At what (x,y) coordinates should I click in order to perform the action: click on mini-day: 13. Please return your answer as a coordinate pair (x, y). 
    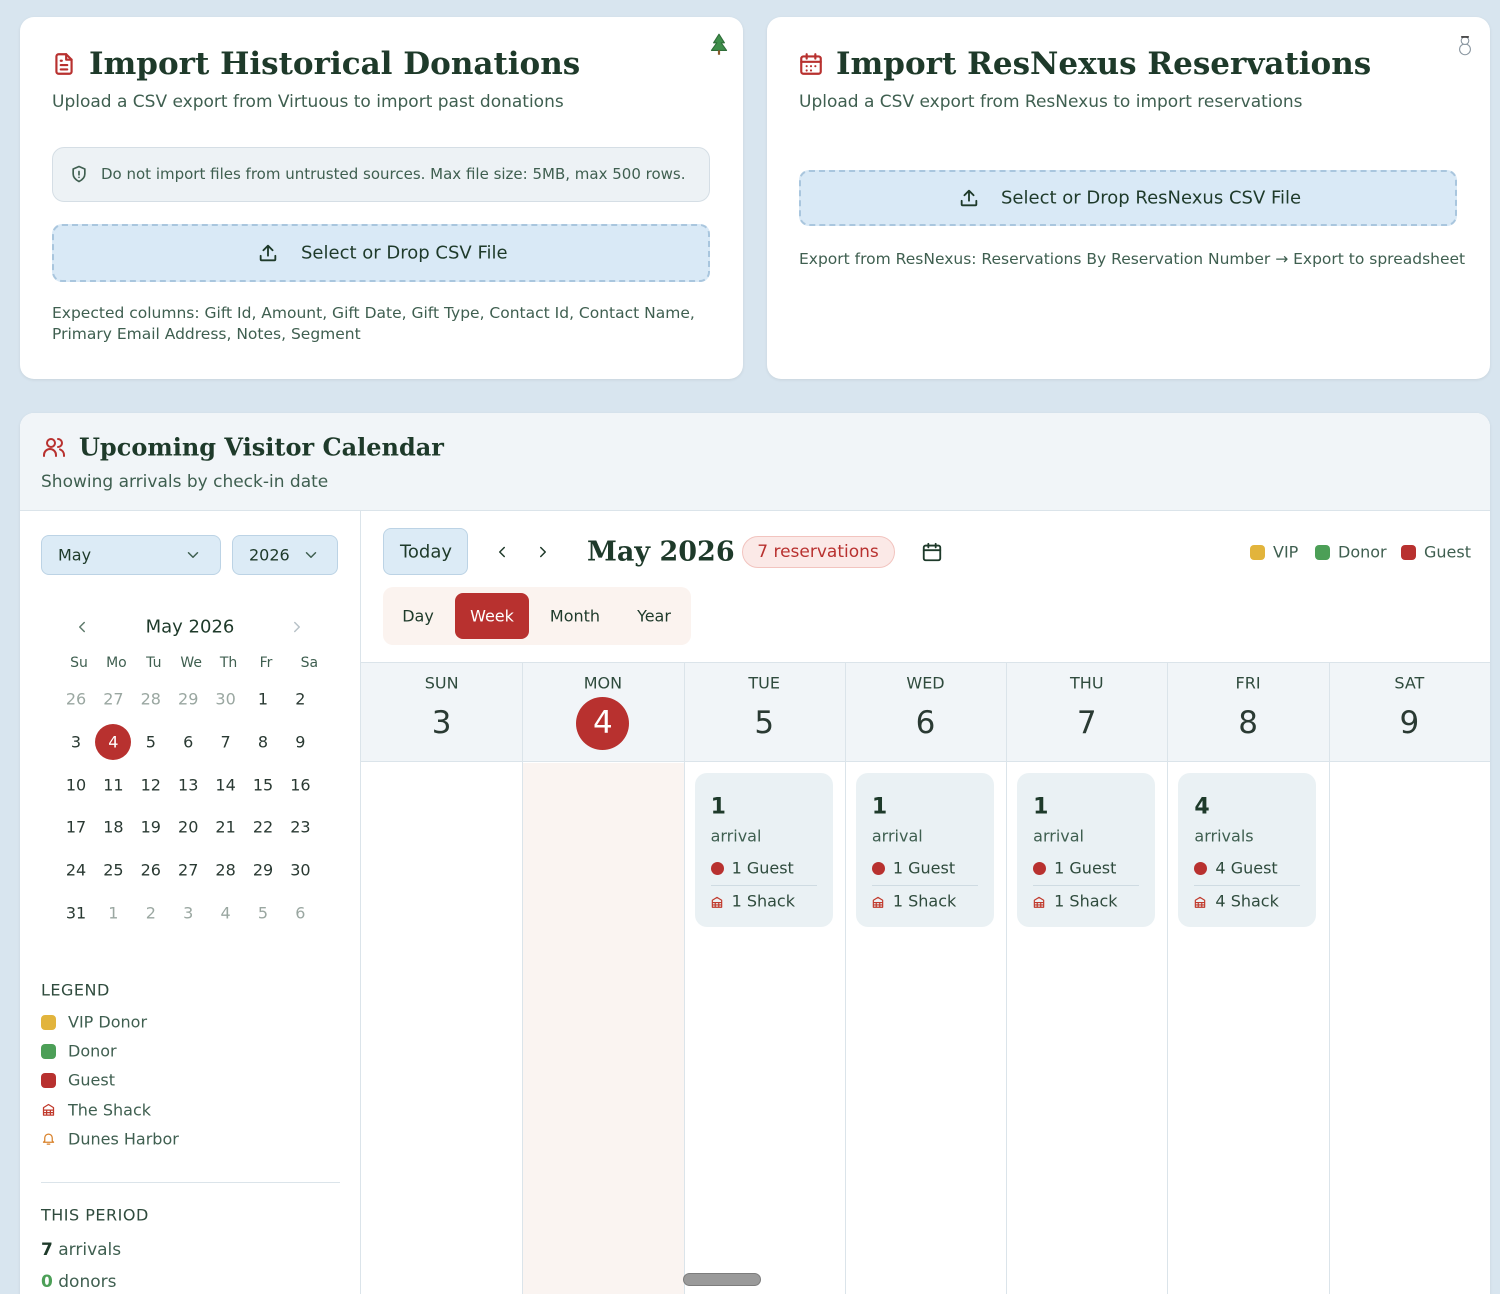
    Looking at the image, I should click on (188, 785).